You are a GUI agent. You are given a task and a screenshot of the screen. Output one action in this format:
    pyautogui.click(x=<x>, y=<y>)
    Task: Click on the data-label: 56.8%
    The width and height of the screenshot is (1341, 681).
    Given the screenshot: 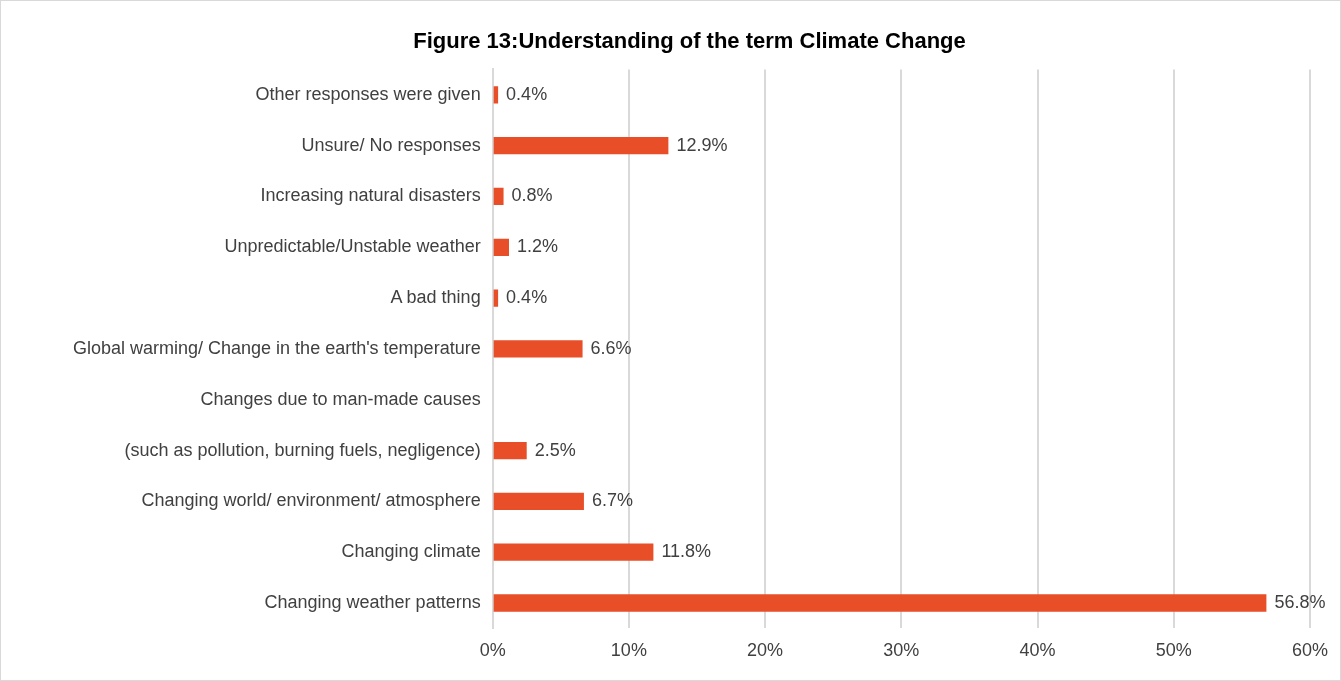 What is the action you would take?
    pyautogui.click(x=1300, y=601)
    